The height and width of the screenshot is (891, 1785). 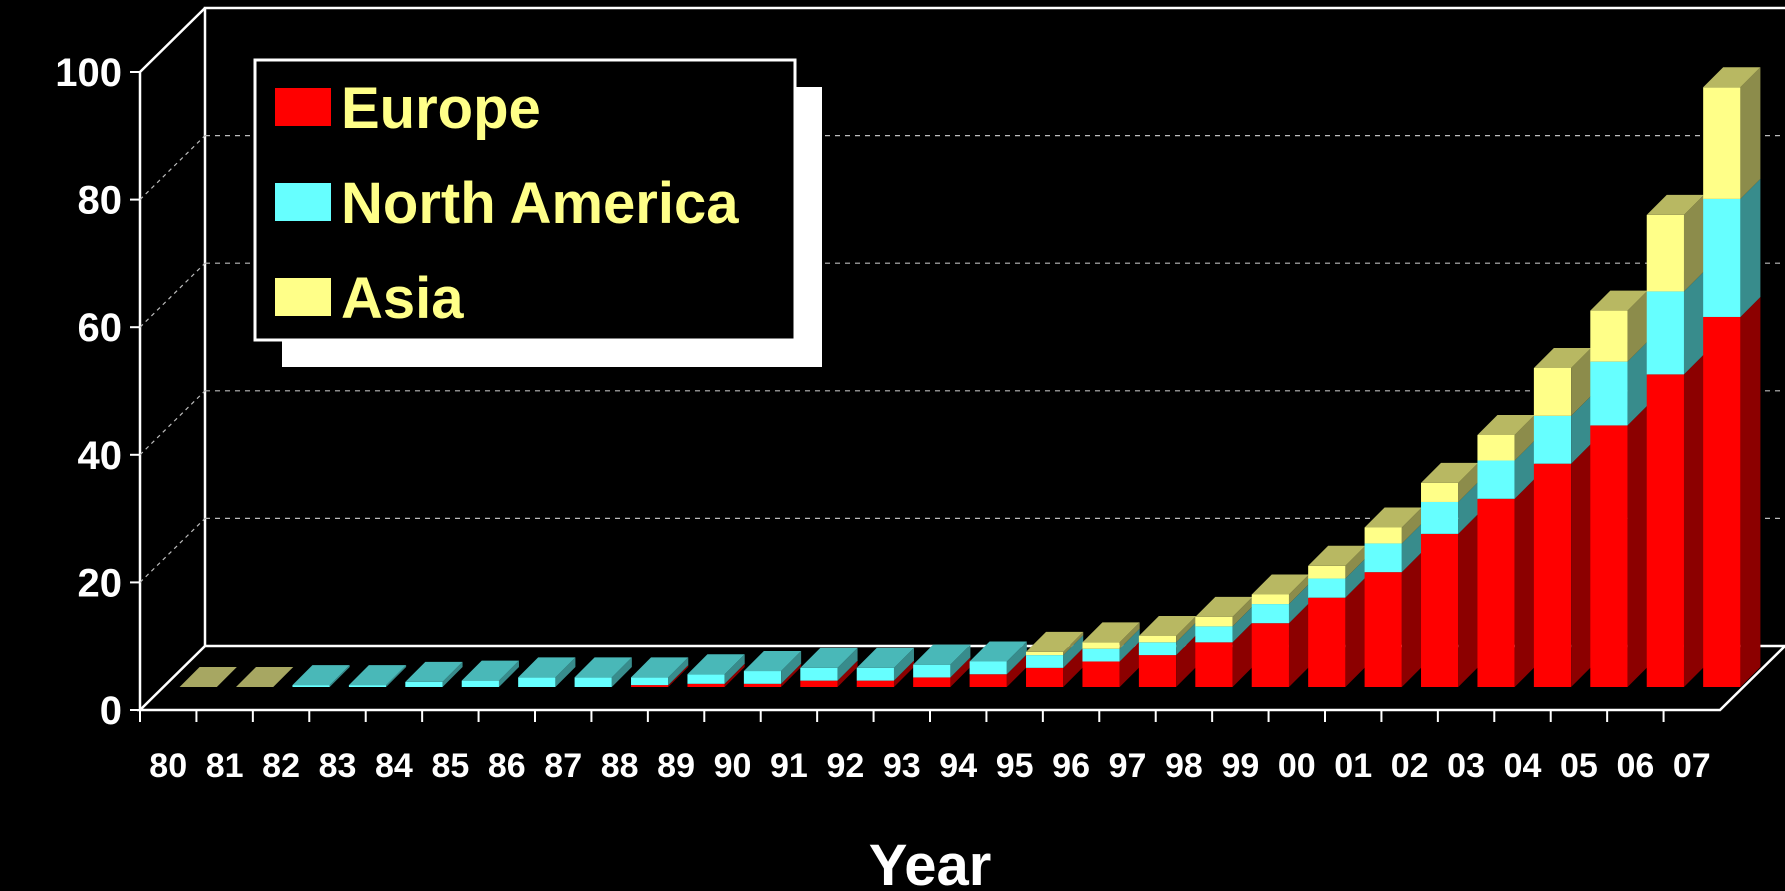 What do you see at coordinates (394, 766) in the screenshot?
I see `x-tick-label: 84` at bounding box center [394, 766].